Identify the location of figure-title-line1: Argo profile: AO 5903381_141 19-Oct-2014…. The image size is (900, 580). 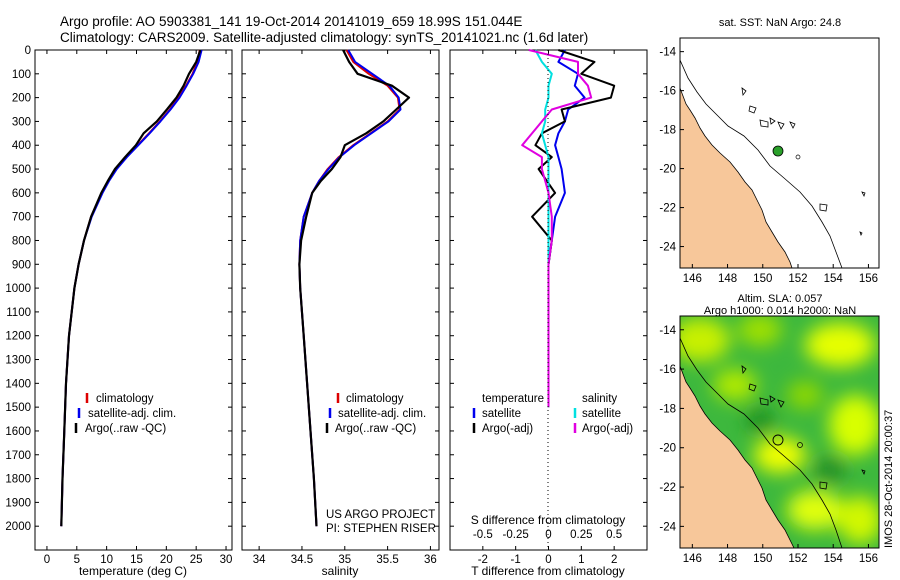
(291, 21).